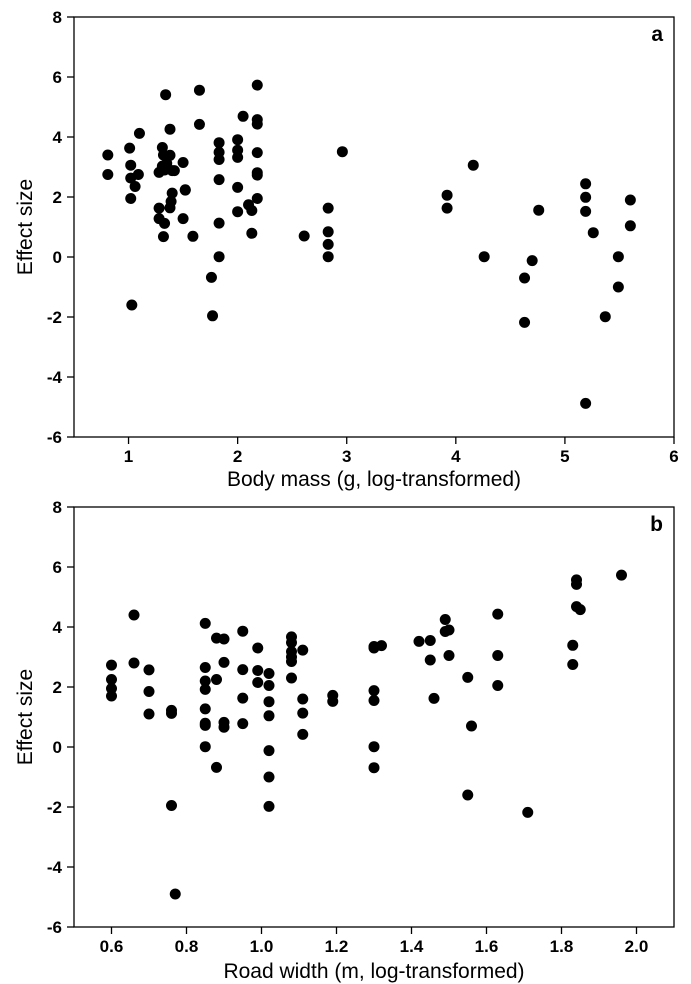  What do you see at coordinates (57, 17) in the screenshot?
I see `y-tick-label-a: 8` at bounding box center [57, 17].